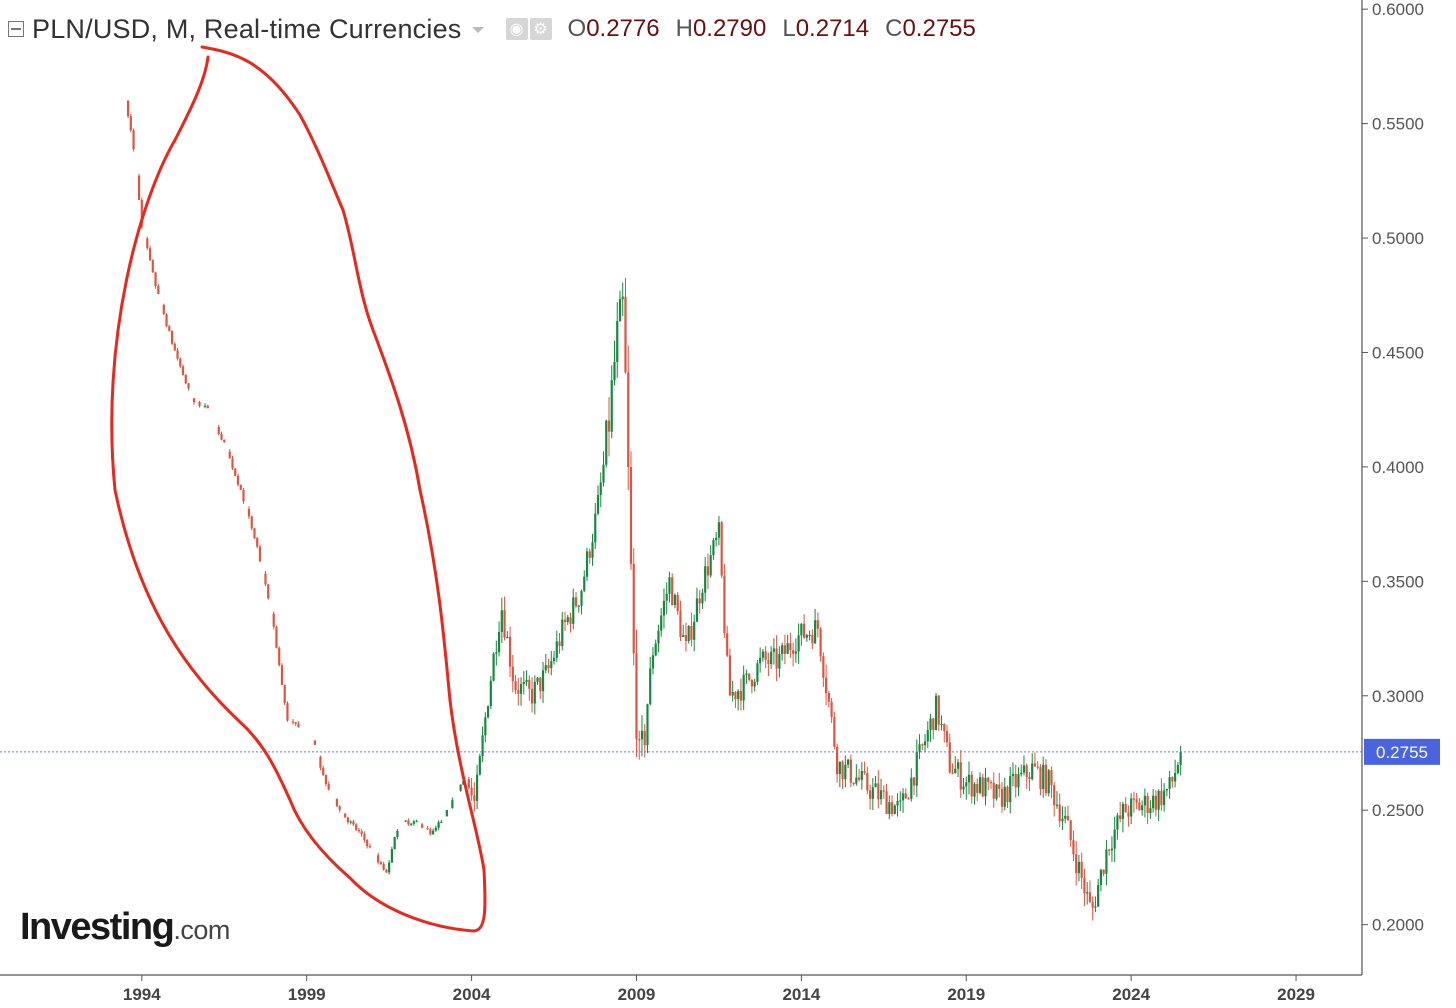  I want to click on collapse-icon, so click(16, 29).